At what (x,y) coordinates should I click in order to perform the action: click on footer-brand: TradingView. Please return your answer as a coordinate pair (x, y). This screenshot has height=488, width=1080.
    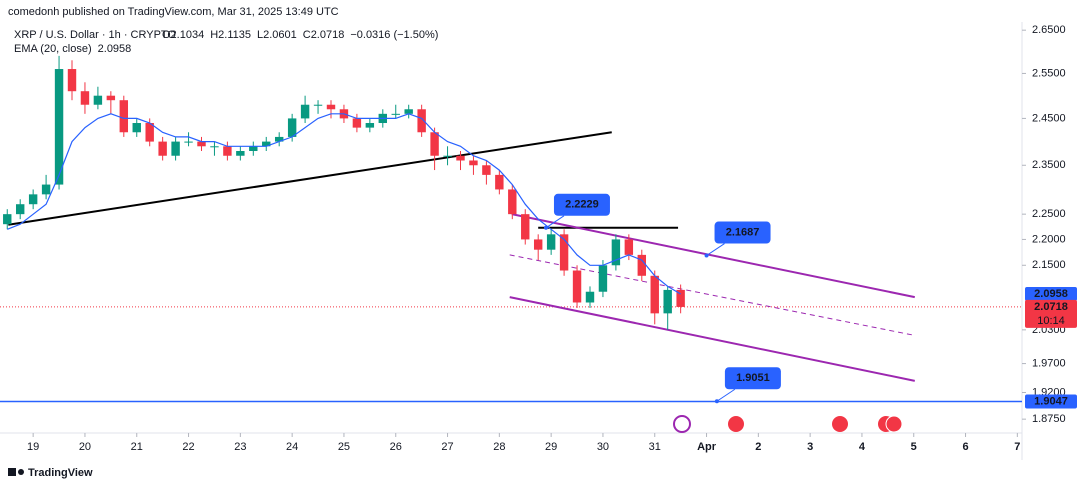
    Looking at the image, I should click on (60, 473).